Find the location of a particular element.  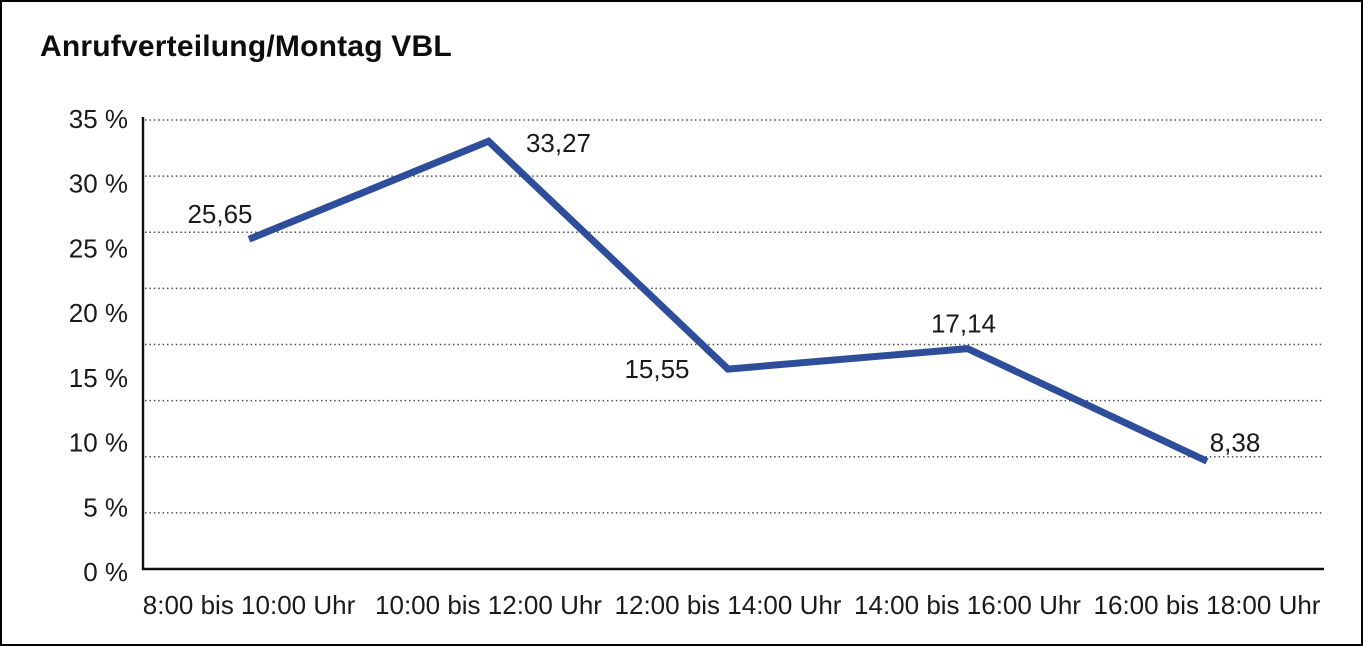

value-label: 33,27 is located at coordinates (558, 143).